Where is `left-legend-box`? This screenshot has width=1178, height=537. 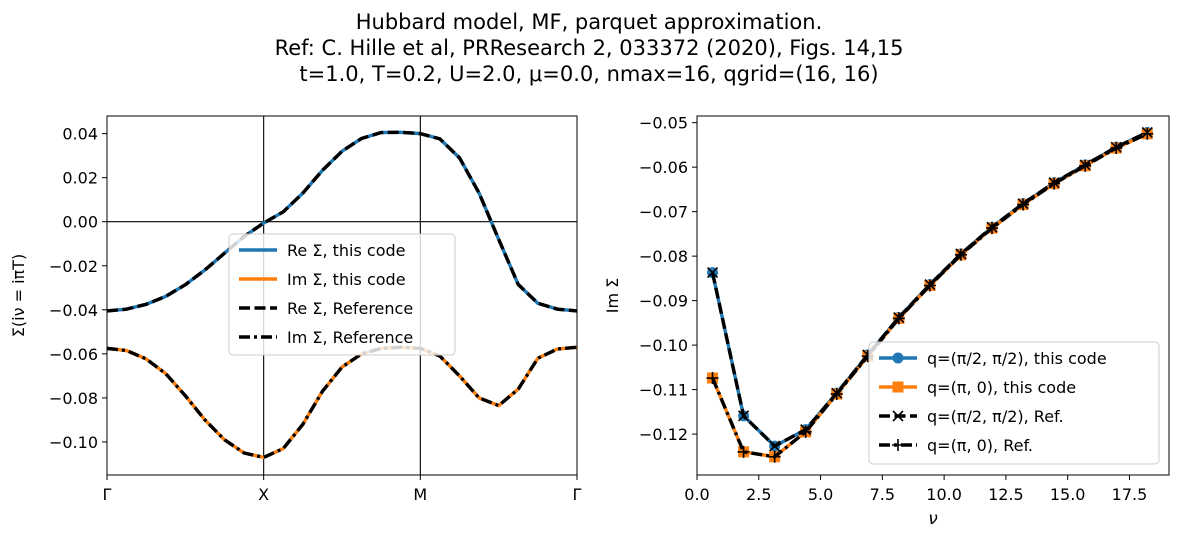 left-legend-box is located at coordinates (342, 294).